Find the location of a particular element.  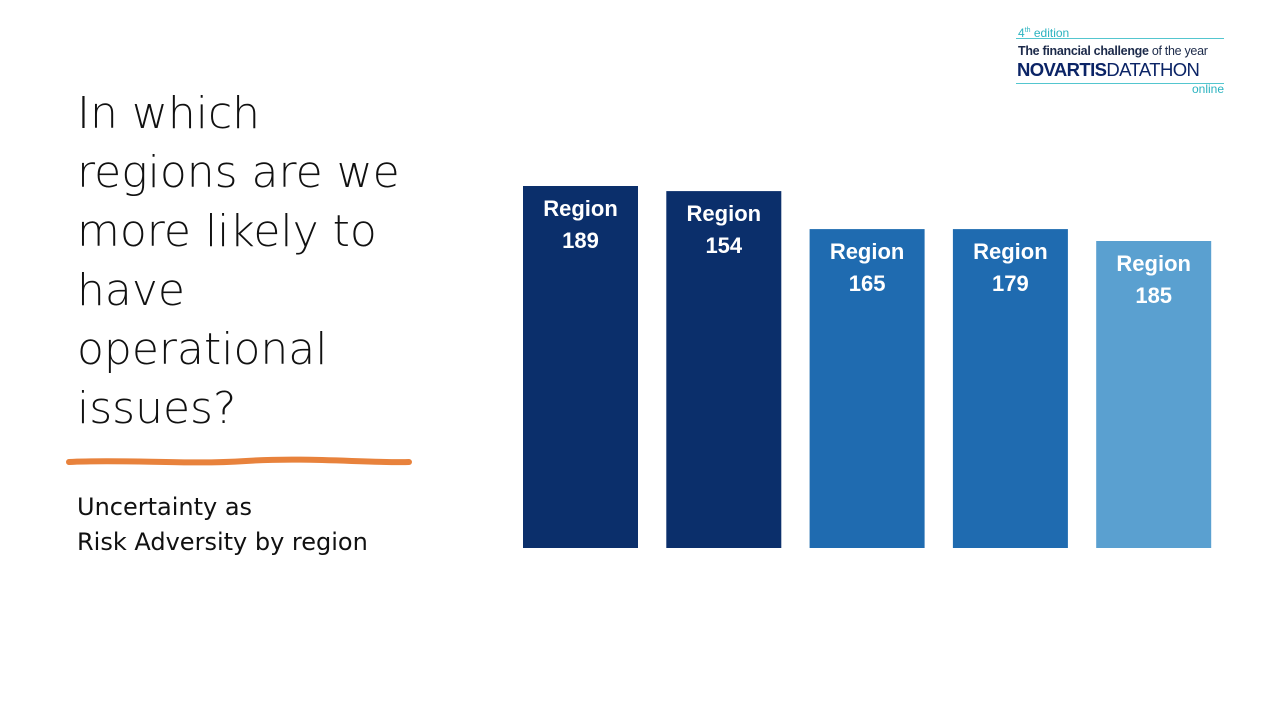

logo-brand: NOVARTISDATATHON is located at coordinates (1108, 69).